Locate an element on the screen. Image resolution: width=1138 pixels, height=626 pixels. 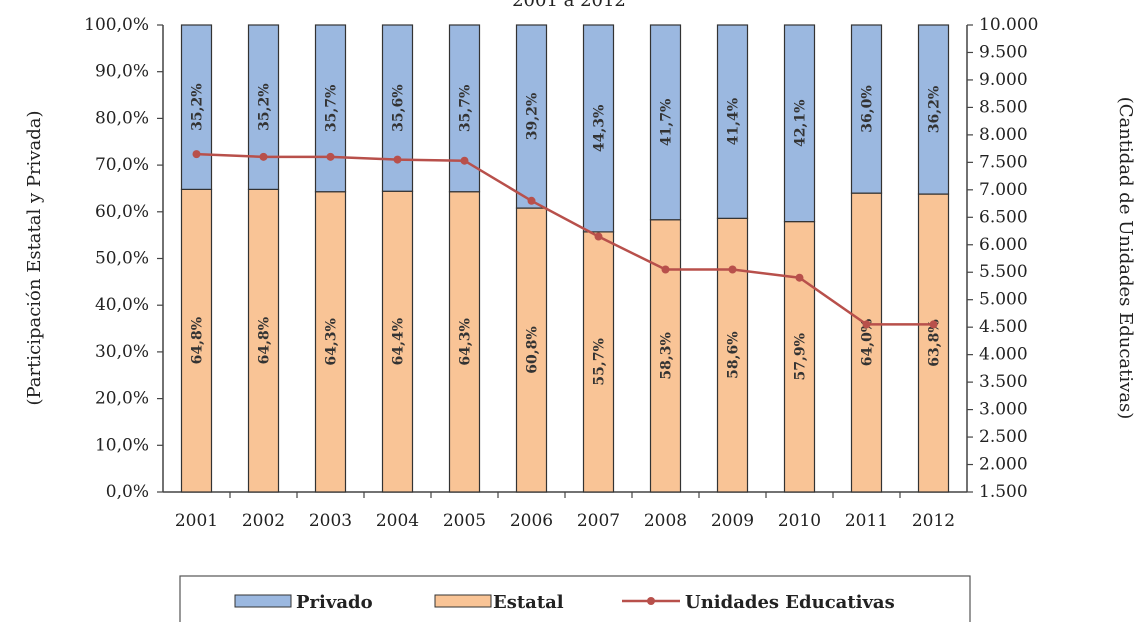
legend-label-estatal: Estatal is located at coordinates (528, 602).